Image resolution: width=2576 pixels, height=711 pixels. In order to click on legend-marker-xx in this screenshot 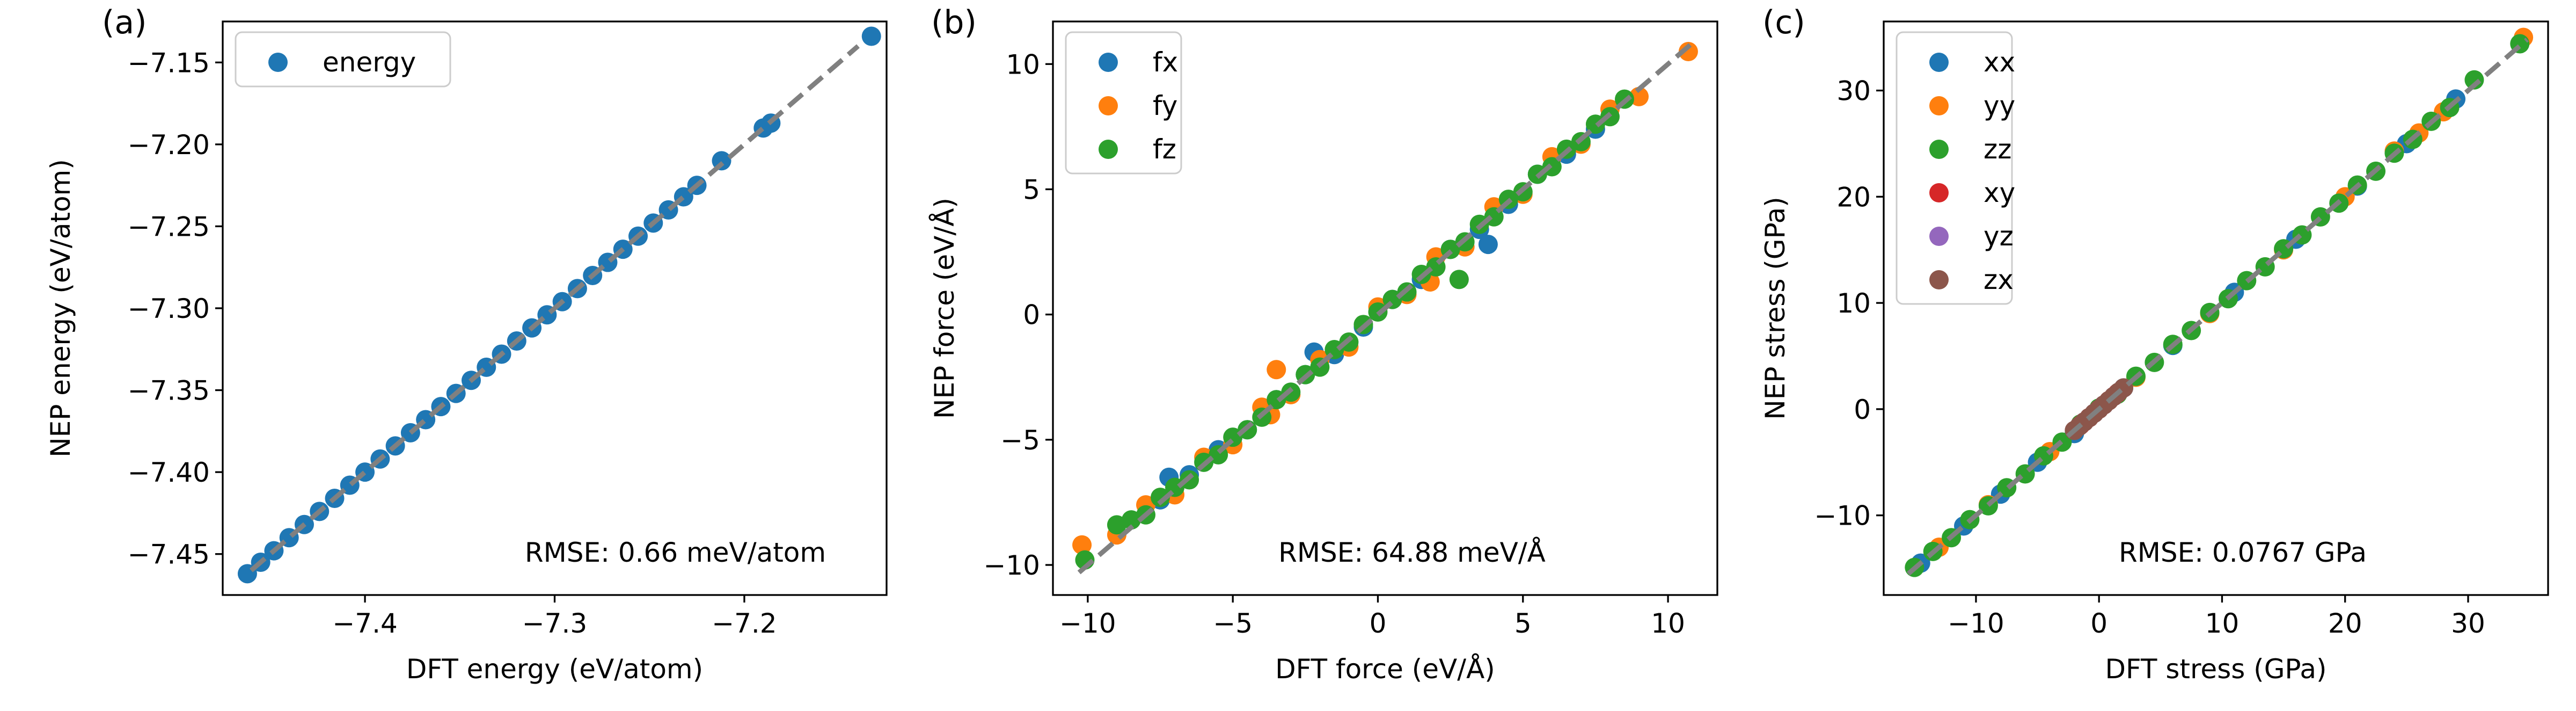, I will do `click(1939, 63)`.